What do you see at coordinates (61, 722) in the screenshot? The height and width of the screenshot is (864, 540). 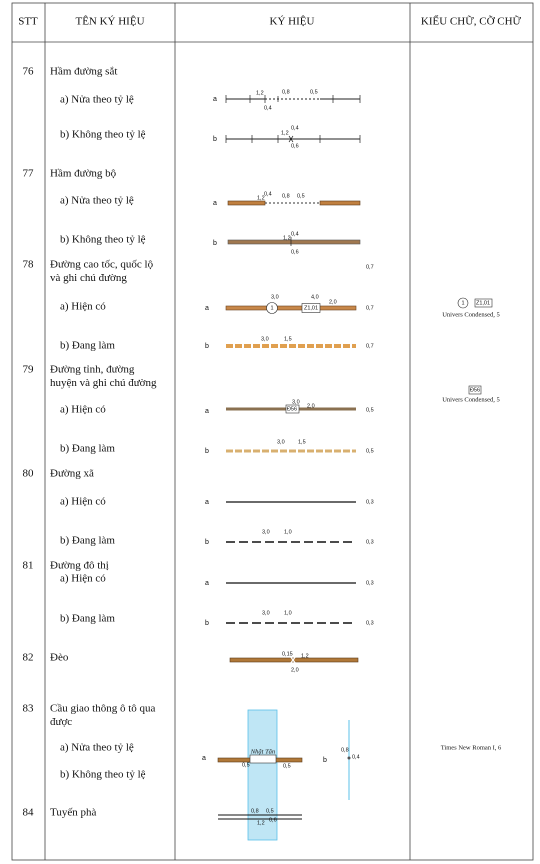 I see `symbol-name: được` at bounding box center [61, 722].